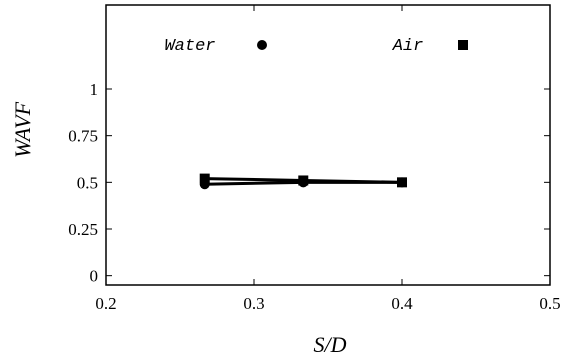 This screenshot has width=570, height=362. What do you see at coordinates (22, 129) in the screenshot?
I see `y-axis-title: WAVF` at bounding box center [22, 129].